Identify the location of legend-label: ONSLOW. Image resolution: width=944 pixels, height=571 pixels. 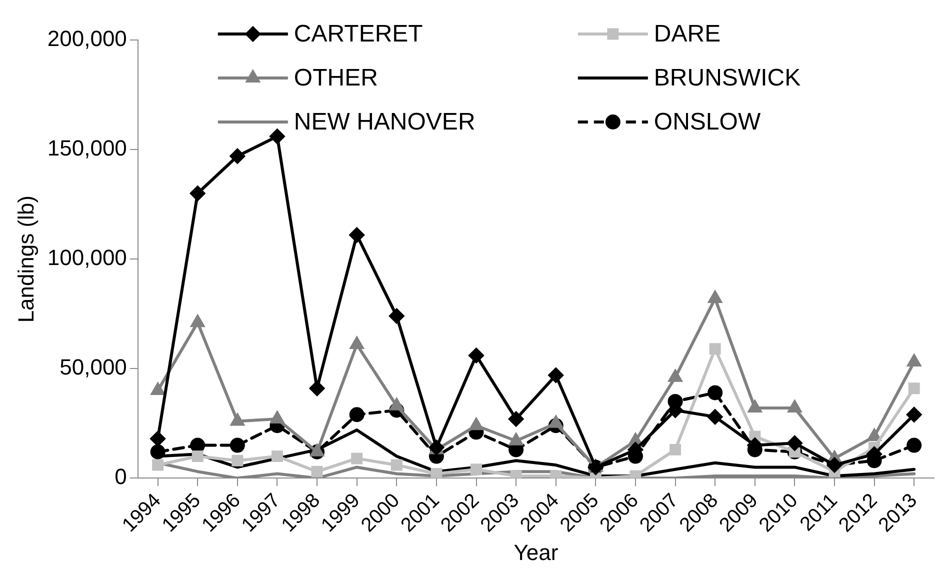
(707, 122).